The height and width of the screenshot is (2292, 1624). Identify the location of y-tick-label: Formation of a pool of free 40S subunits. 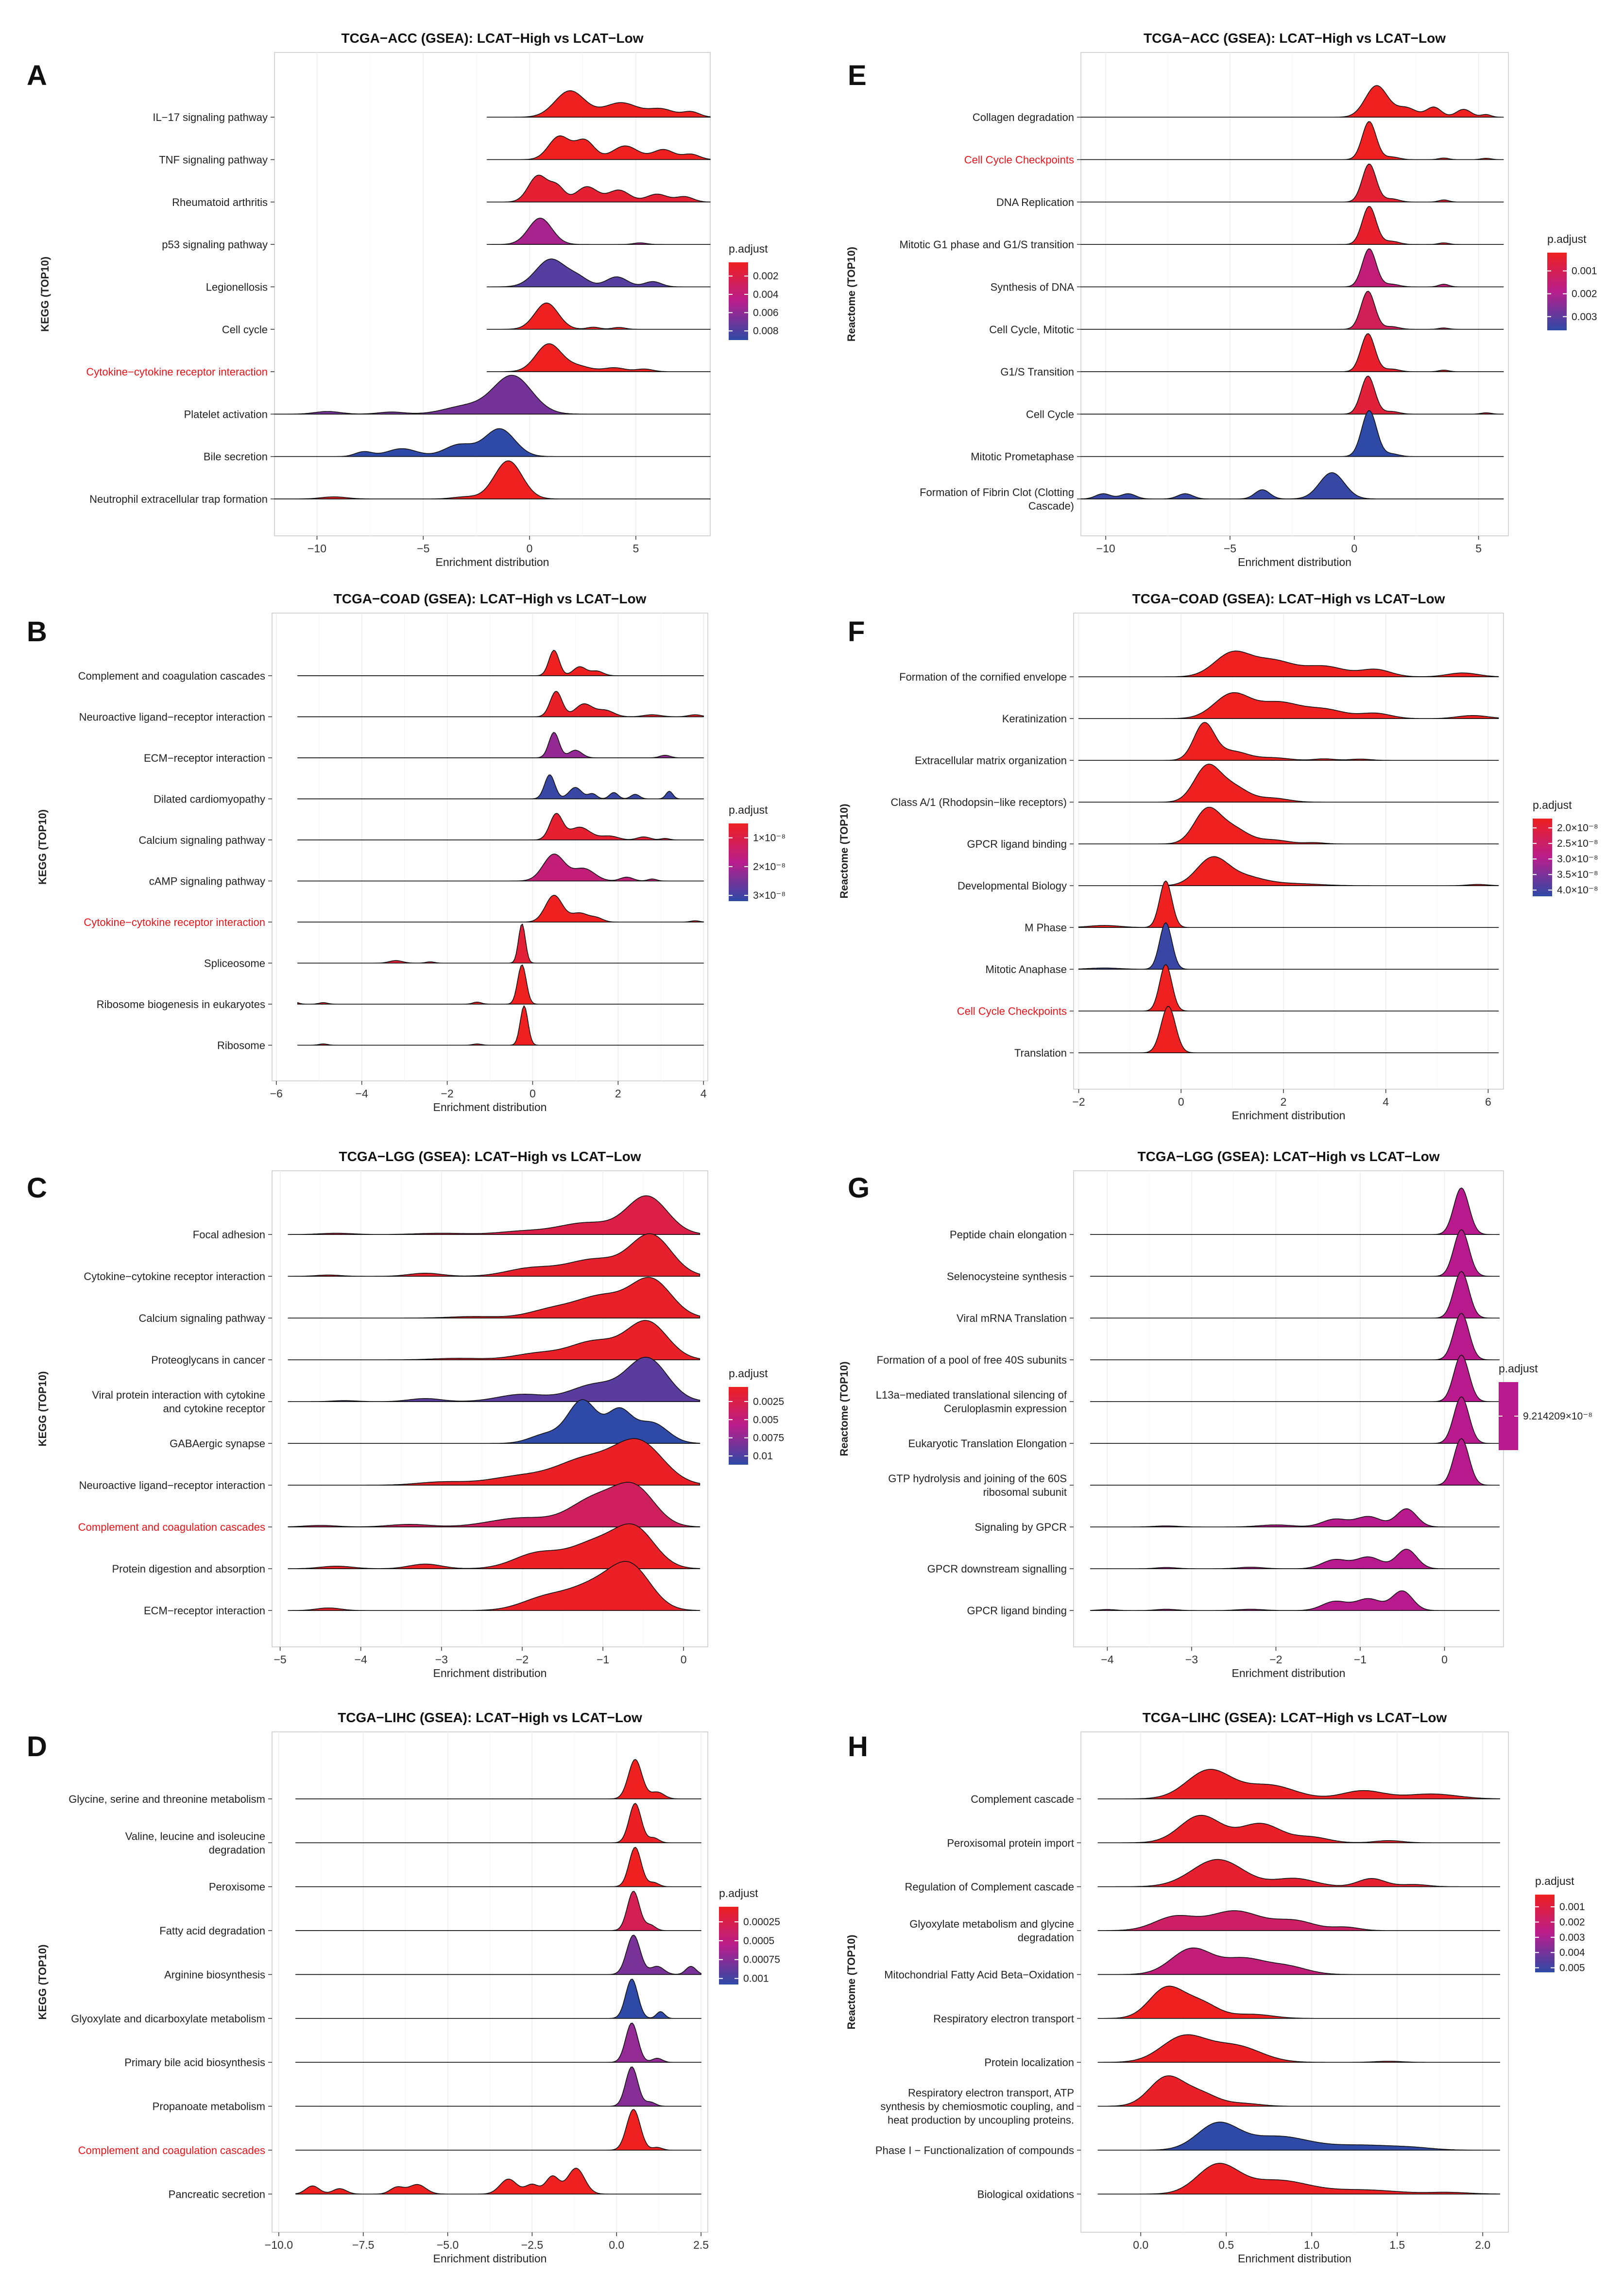
(972, 1360).